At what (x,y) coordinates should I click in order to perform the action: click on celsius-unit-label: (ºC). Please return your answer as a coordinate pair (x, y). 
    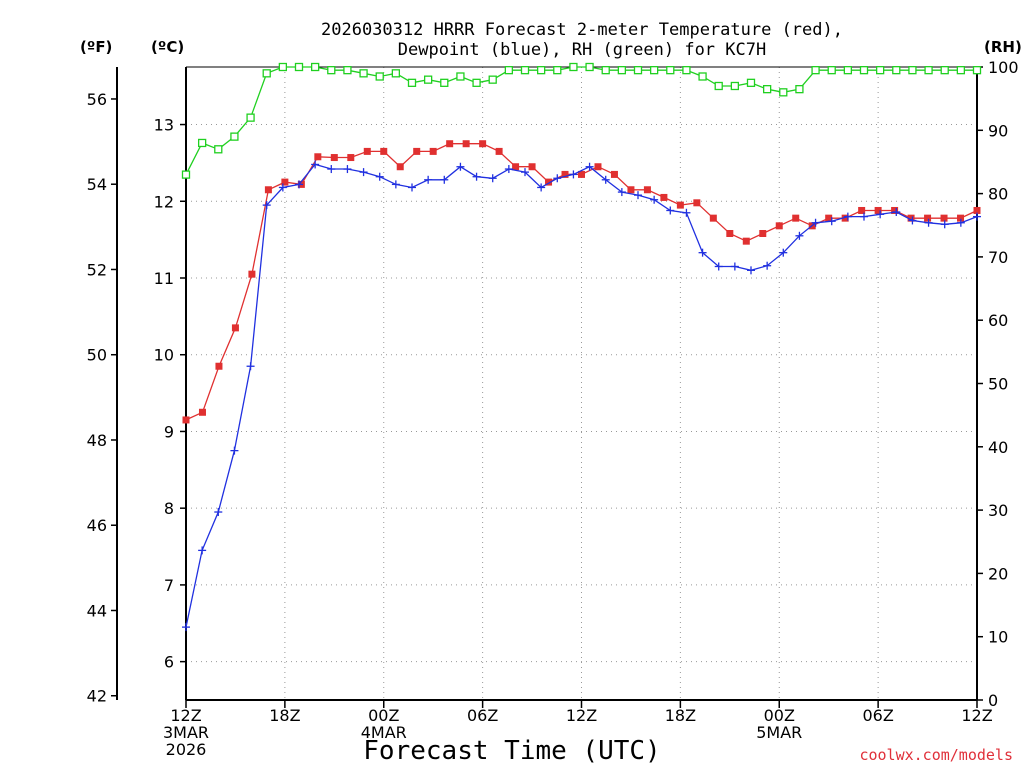
    Looking at the image, I should click on (167, 47).